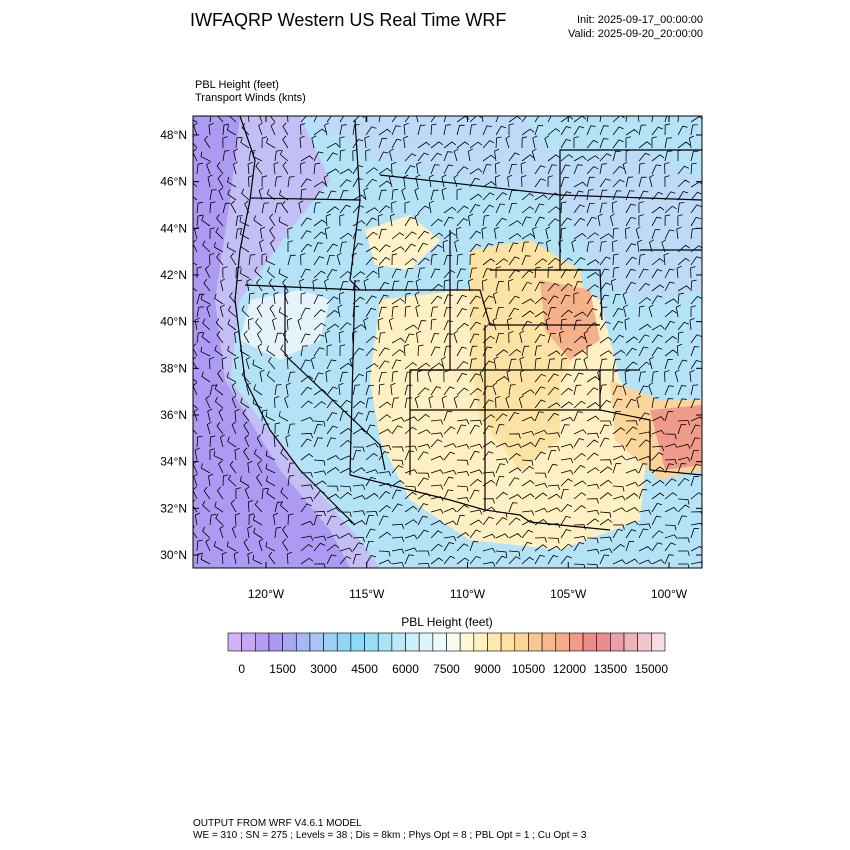 This screenshot has width=850, height=850. What do you see at coordinates (173, 462) in the screenshot?
I see `lat-label: 34°N` at bounding box center [173, 462].